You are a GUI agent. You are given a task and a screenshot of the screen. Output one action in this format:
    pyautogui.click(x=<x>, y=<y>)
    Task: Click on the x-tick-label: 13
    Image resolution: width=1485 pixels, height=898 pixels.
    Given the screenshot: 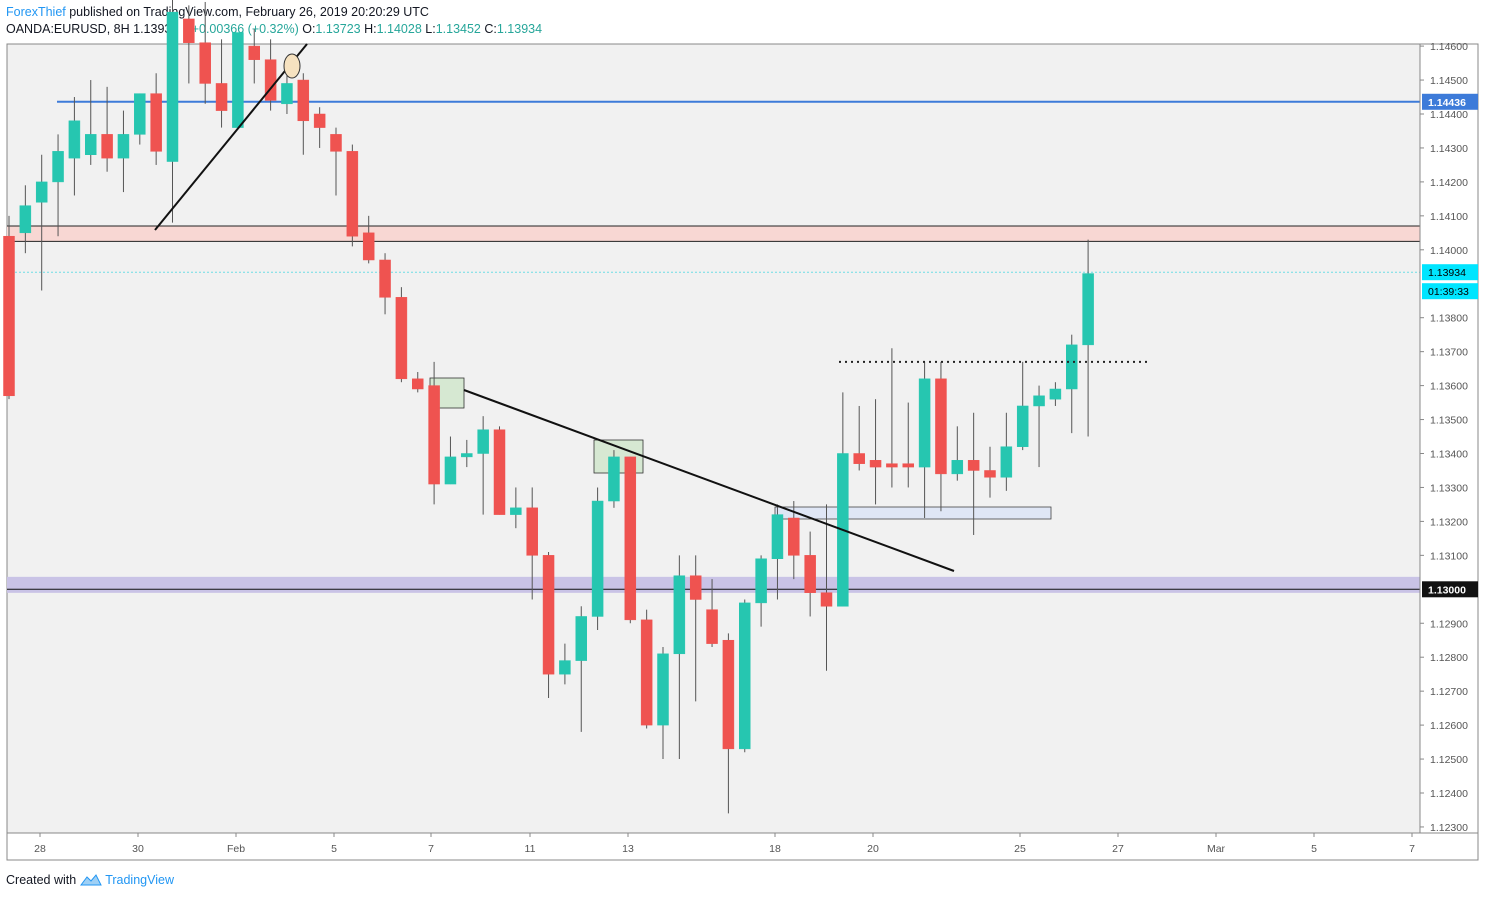 What is the action you would take?
    pyautogui.click(x=628, y=849)
    